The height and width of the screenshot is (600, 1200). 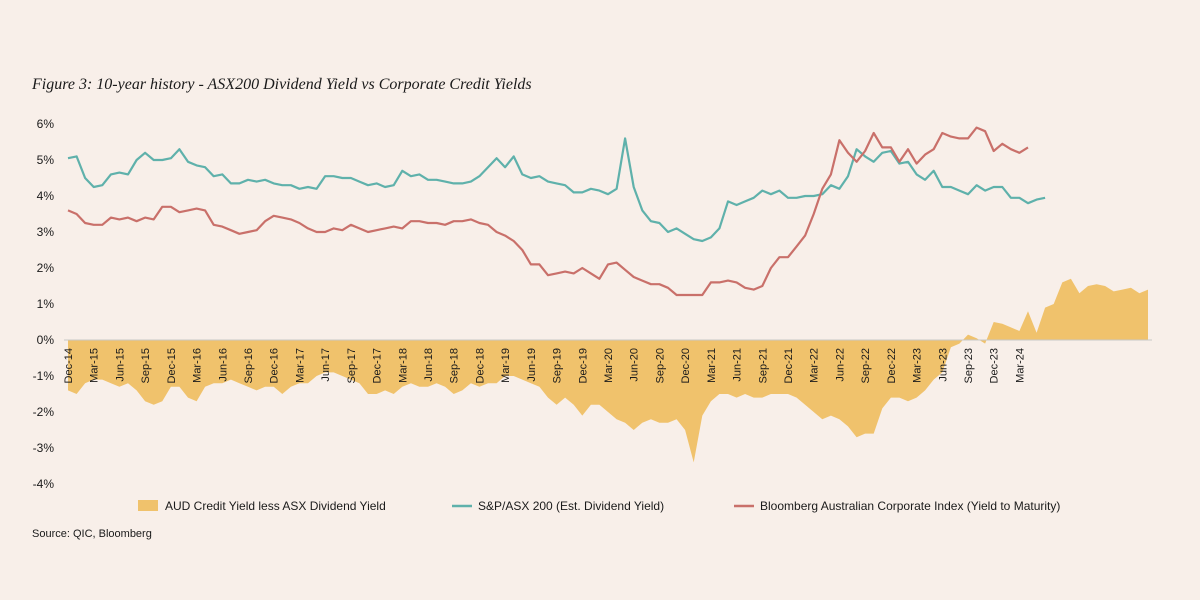 I want to click on y-tick-label: -4%, so click(x=44, y=484).